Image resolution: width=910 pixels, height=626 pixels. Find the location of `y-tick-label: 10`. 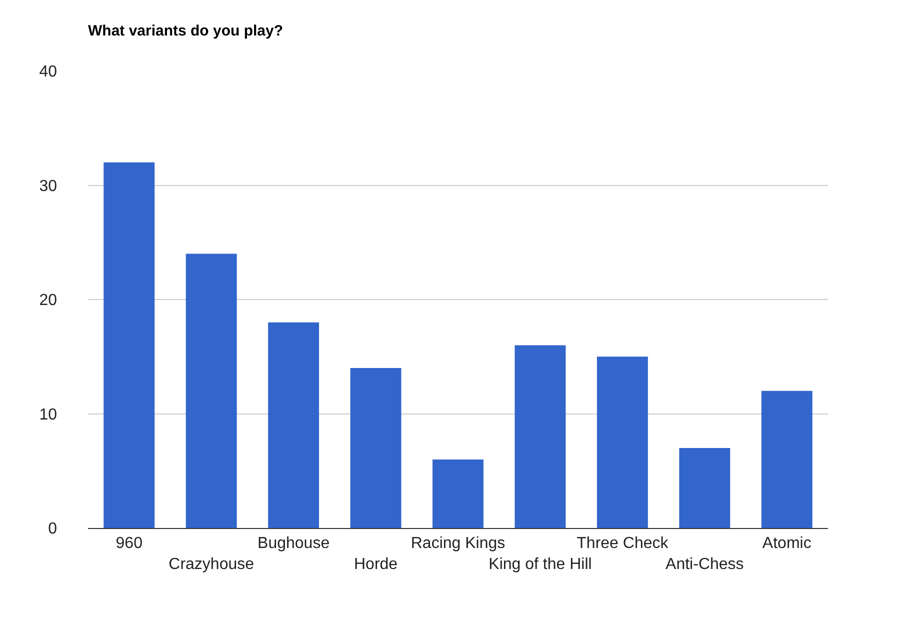

y-tick-label: 10 is located at coordinates (48, 415).